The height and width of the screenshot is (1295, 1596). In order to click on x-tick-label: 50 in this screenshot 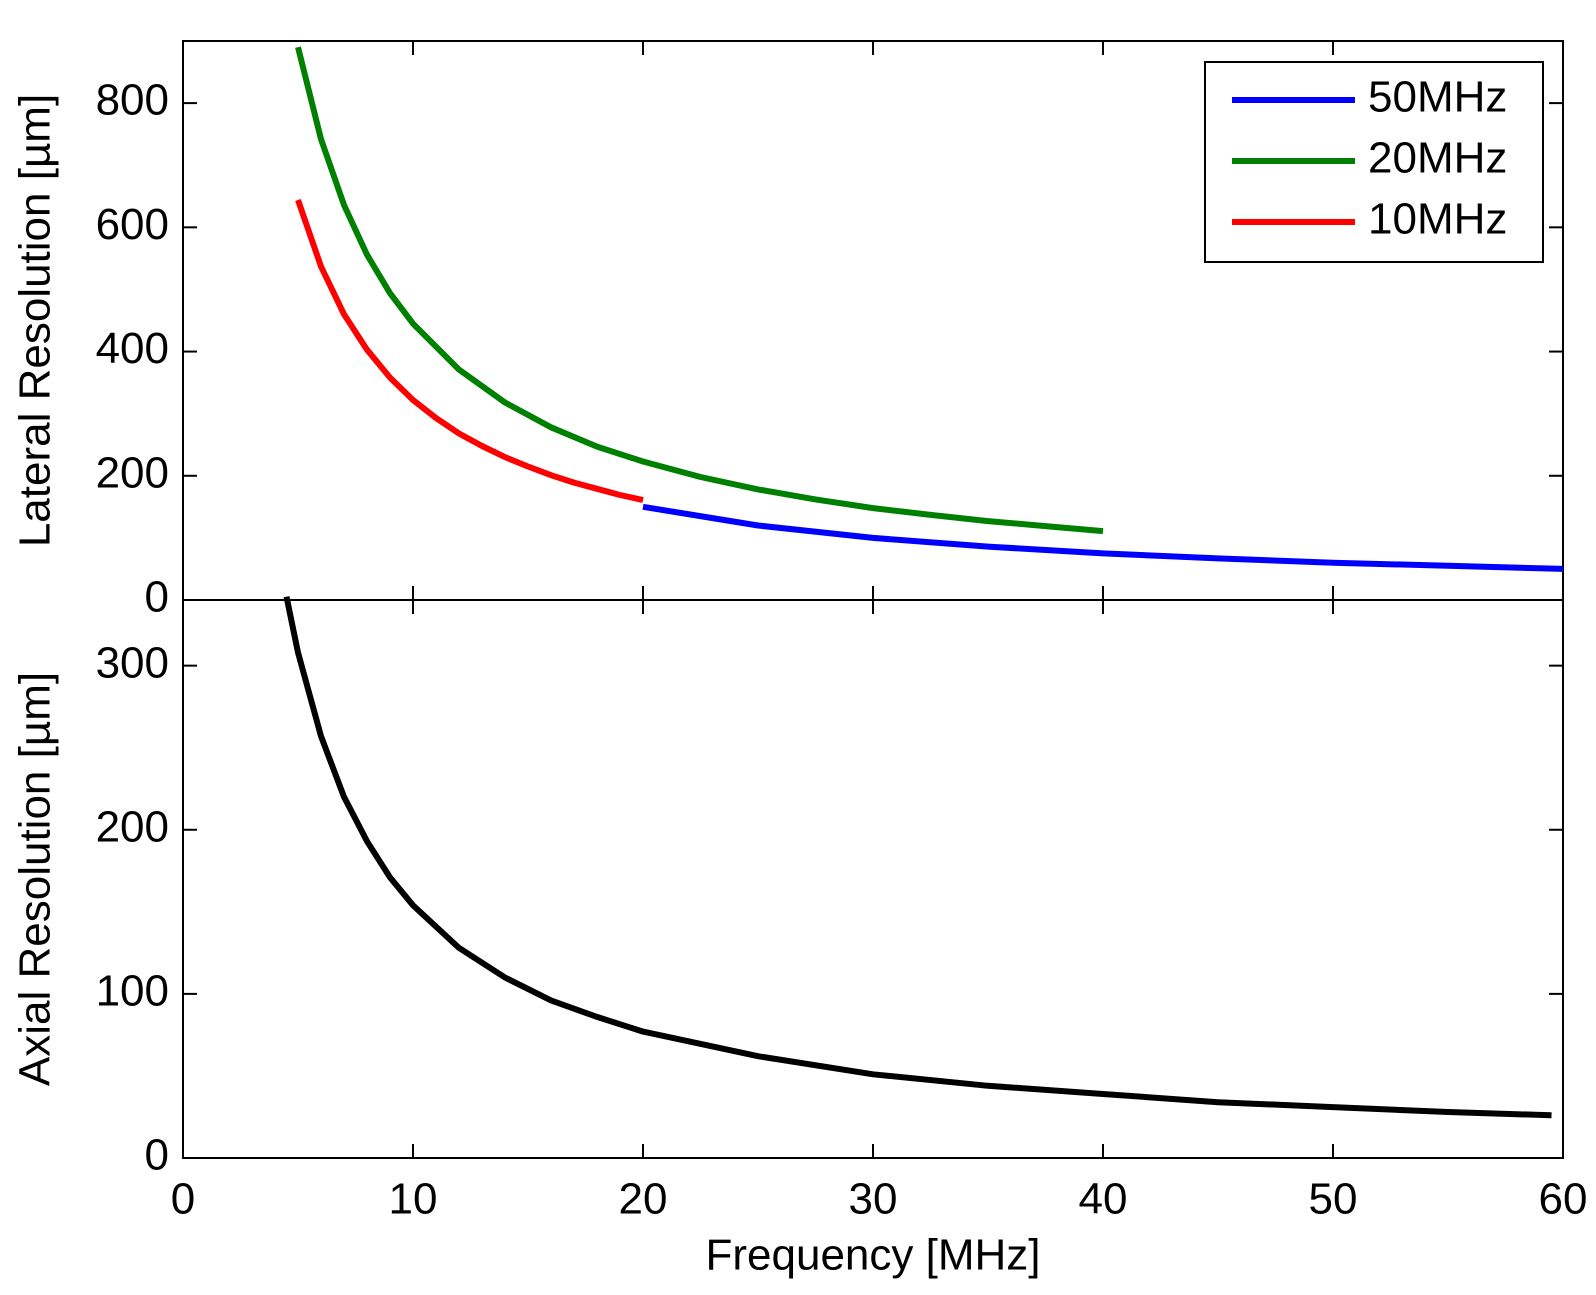, I will do `click(1333, 1199)`.